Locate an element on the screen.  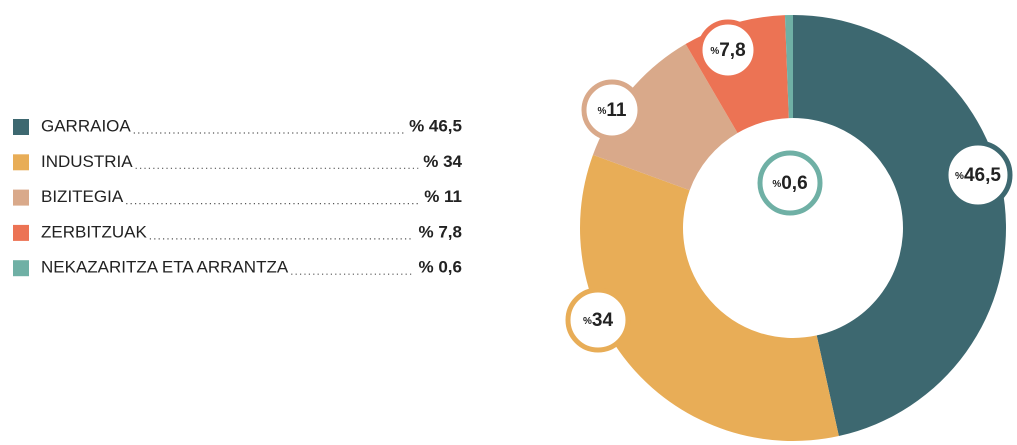
legend-label: BIZITEGIA is located at coordinates (82, 196).